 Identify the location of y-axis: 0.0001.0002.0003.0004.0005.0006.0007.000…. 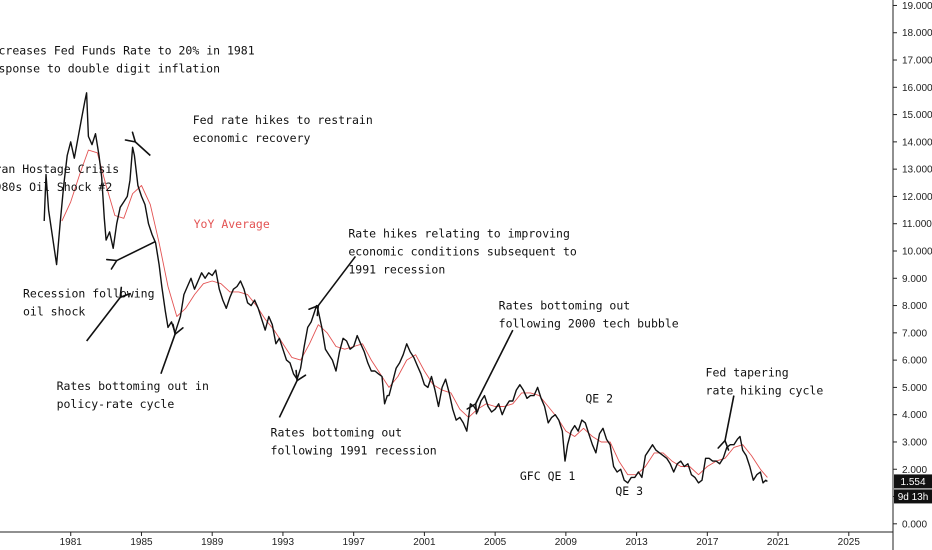
(912, 275).